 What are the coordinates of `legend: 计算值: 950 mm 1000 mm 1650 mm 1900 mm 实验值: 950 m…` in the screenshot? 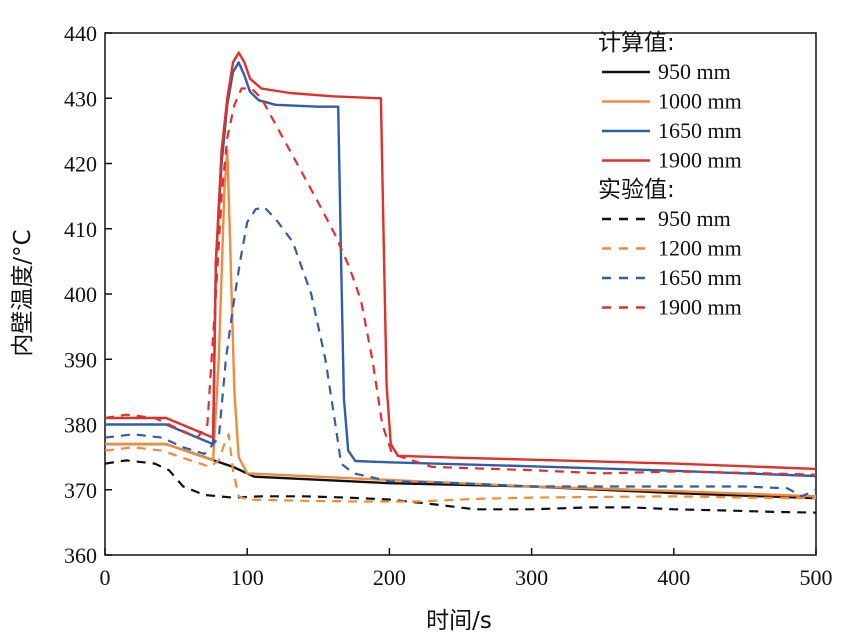 It's located at (670, 175).